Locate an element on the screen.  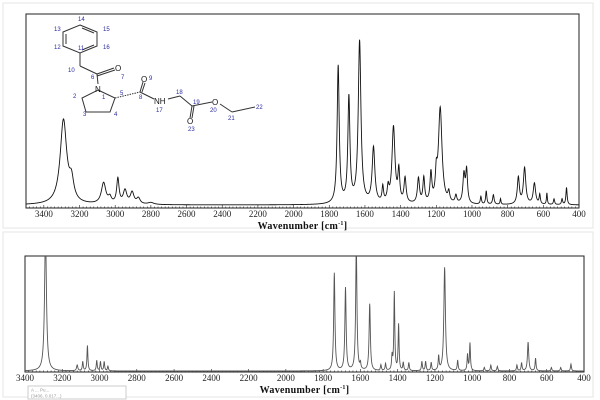
atom-number: 10 is located at coordinates (71, 71).